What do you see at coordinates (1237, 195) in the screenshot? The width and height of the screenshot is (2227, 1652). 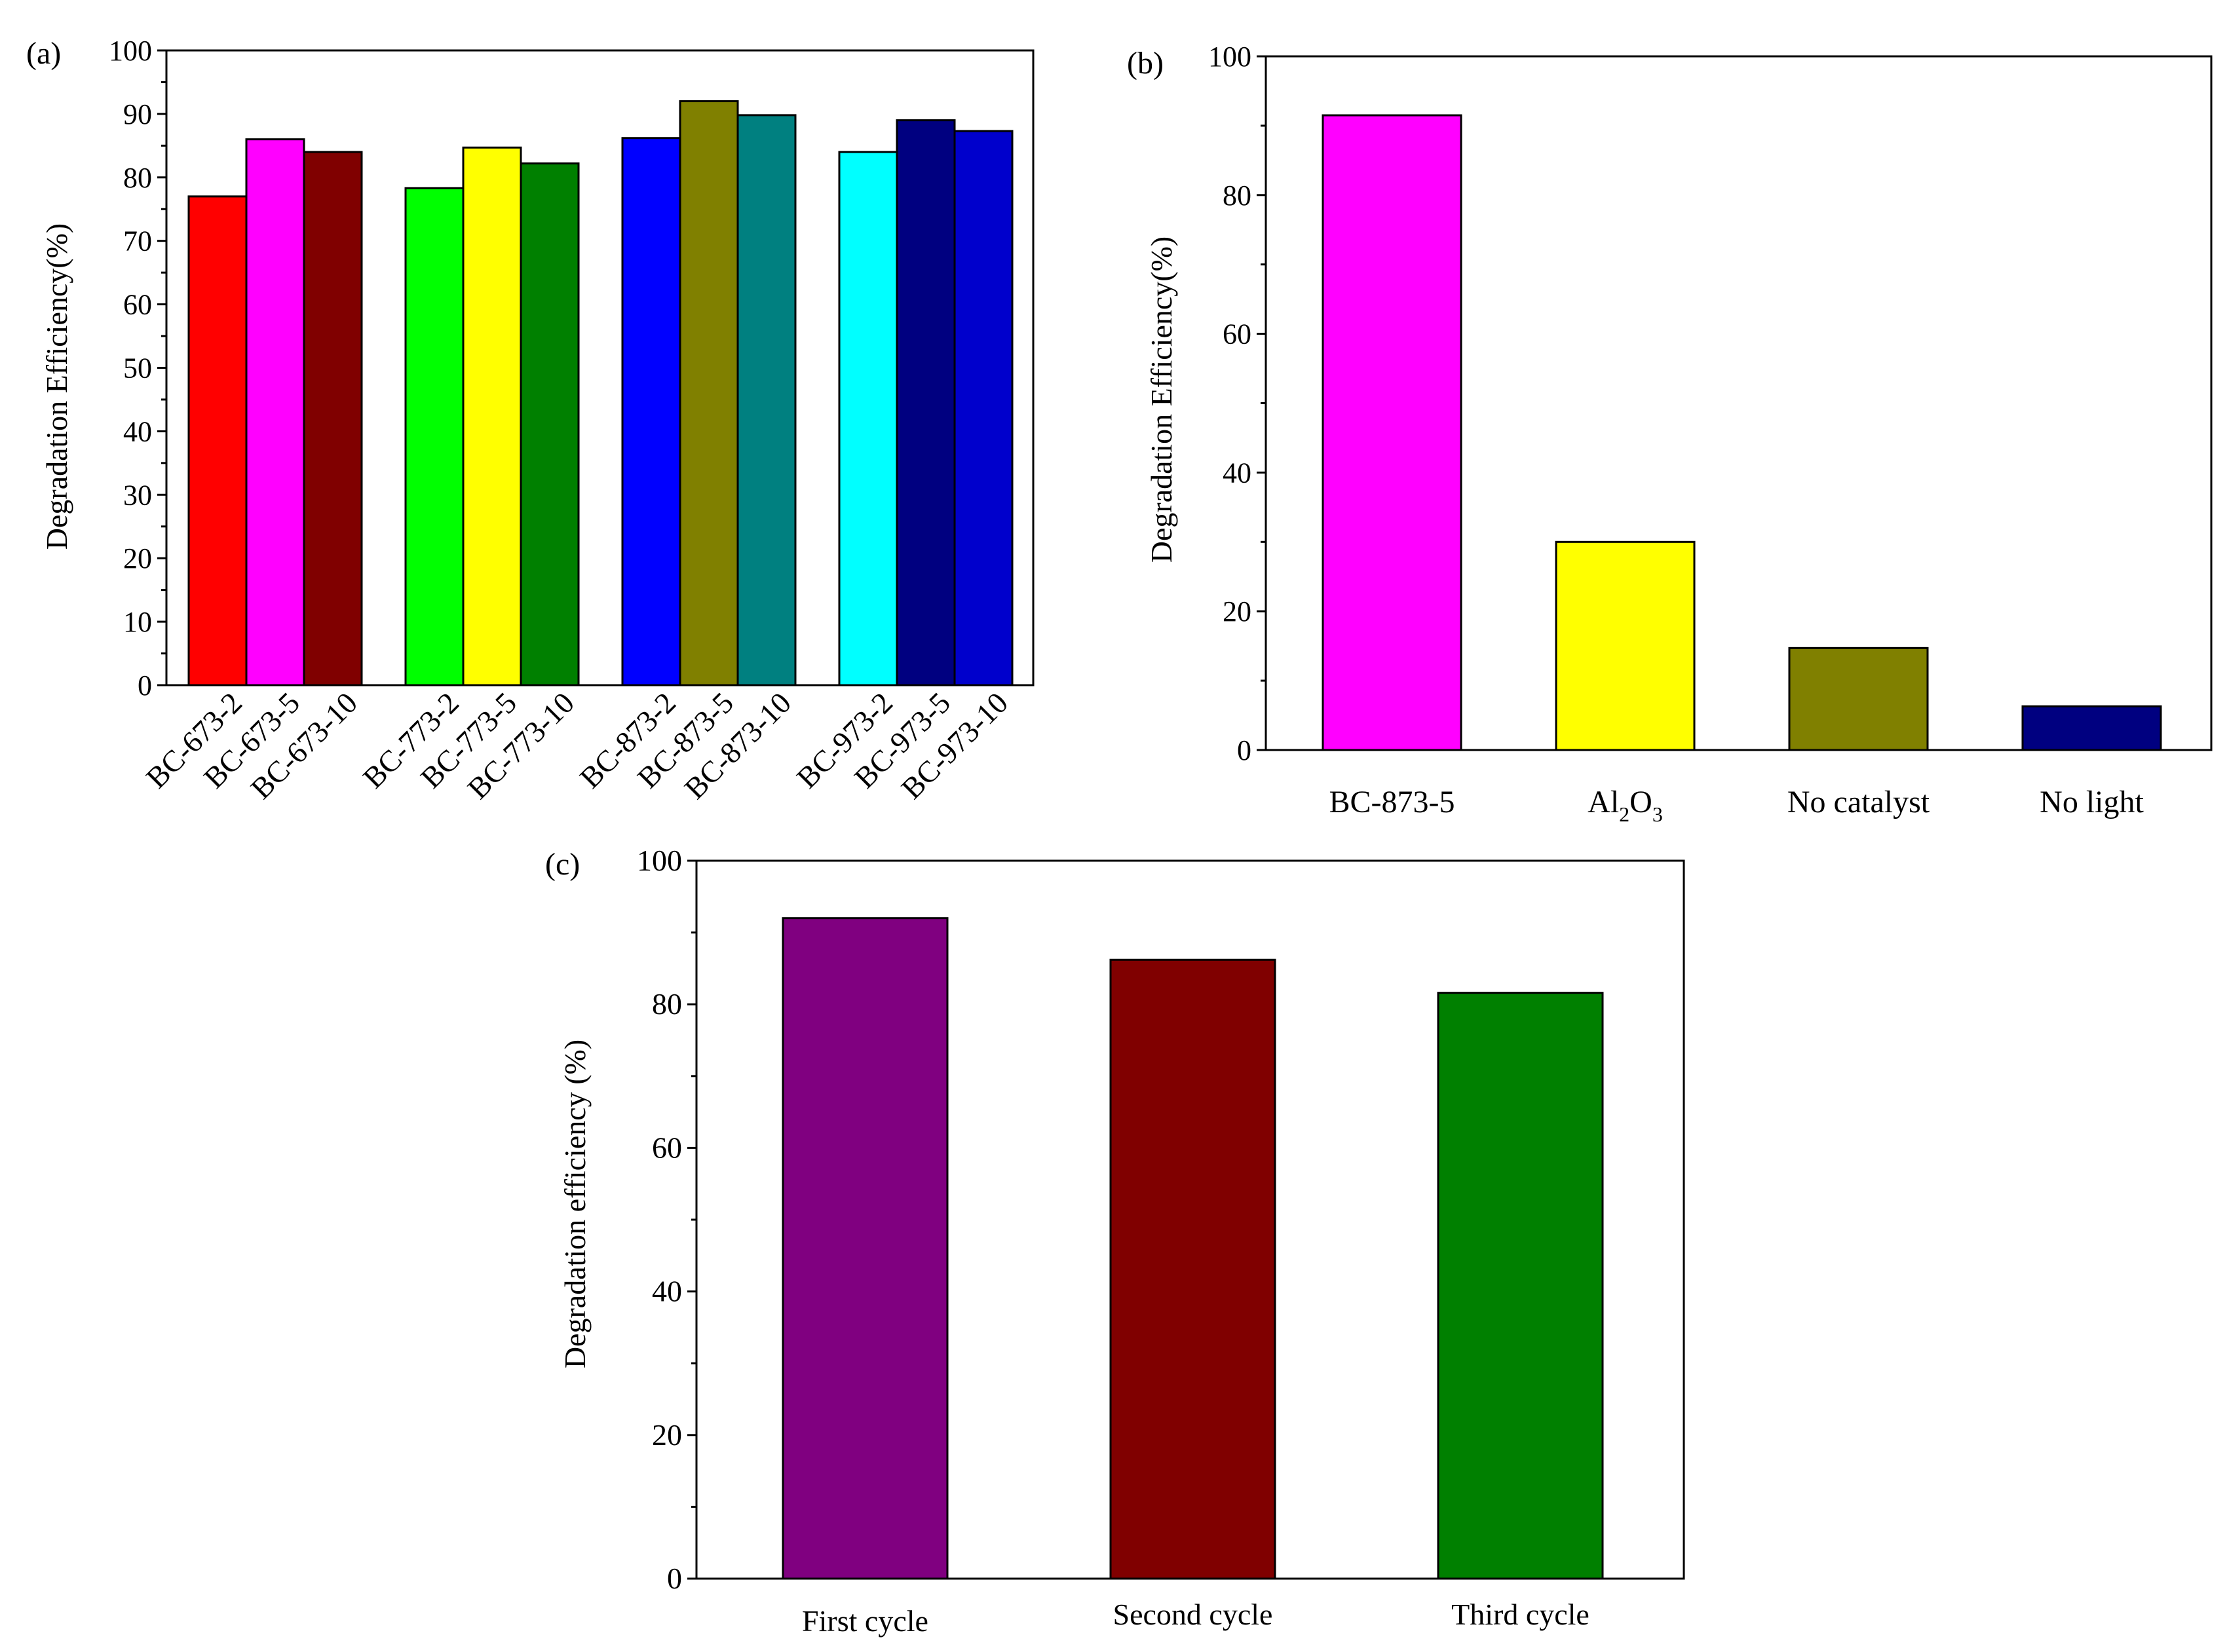 I see `panel-b-y-tick-label: 80` at bounding box center [1237, 195].